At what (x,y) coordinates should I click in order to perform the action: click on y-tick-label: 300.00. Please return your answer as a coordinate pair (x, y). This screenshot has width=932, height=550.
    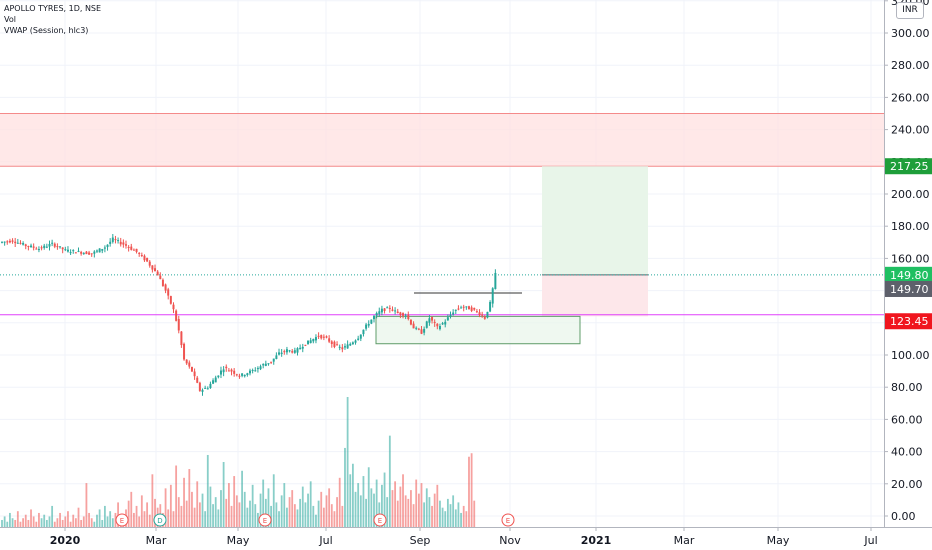
    Looking at the image, I should click on (910, 33).